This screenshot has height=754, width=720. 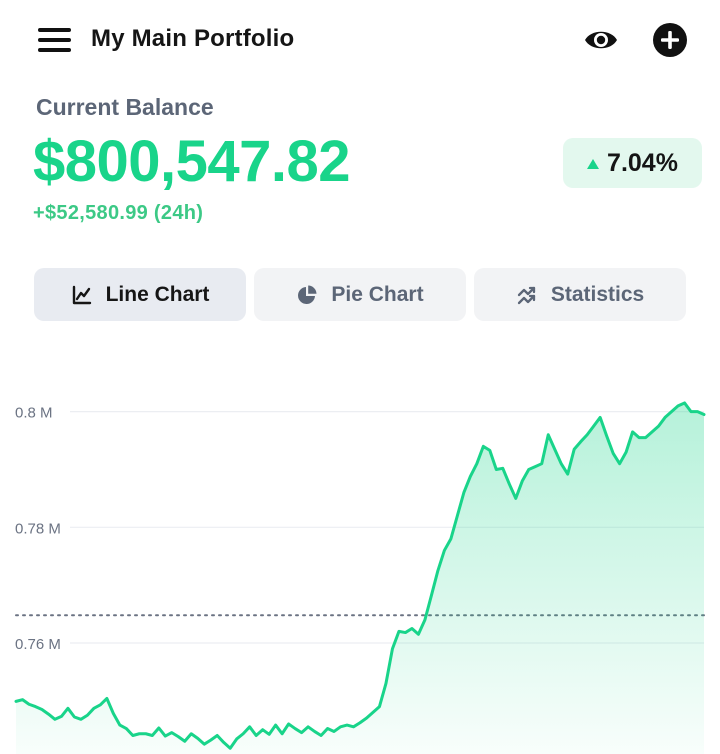 What do you see at coordinates (670, 40) in the screenshot?
I see `plus-circle-icon` at bounding box center [670, 40].